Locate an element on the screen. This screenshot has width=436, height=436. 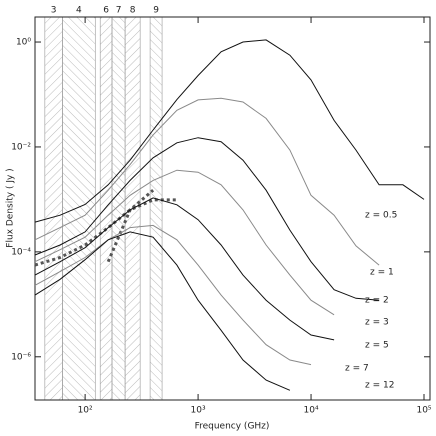
dotted-line is located at coordinates (105, 232).